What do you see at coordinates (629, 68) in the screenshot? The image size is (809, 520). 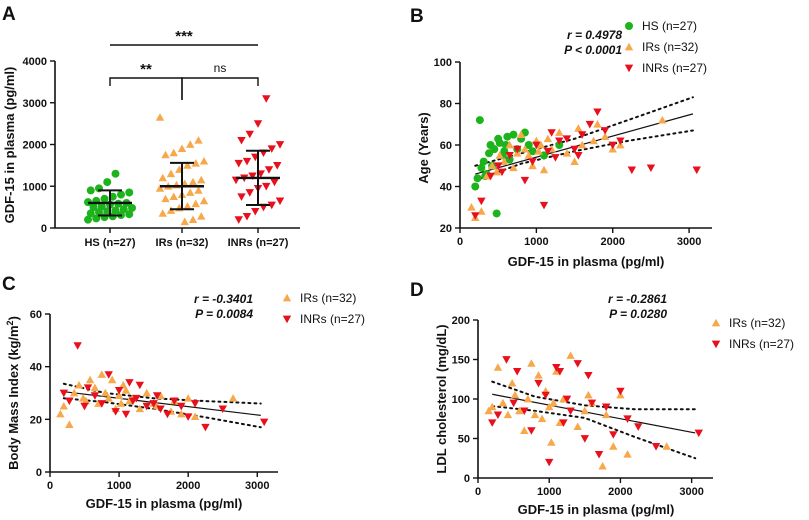 I see `panel-b-legend-marker-inrs` at bounding box center [629, 68].